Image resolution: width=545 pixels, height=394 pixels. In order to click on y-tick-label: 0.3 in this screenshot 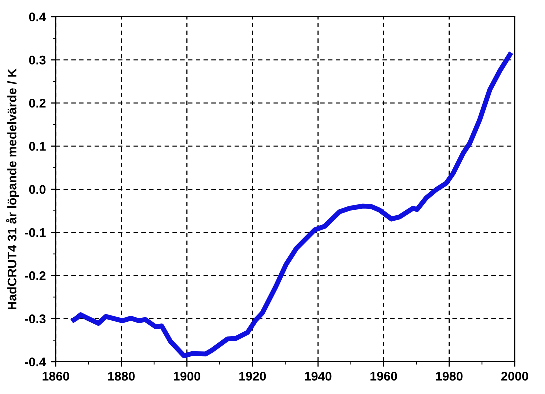, I will do `click(37, 60)`.